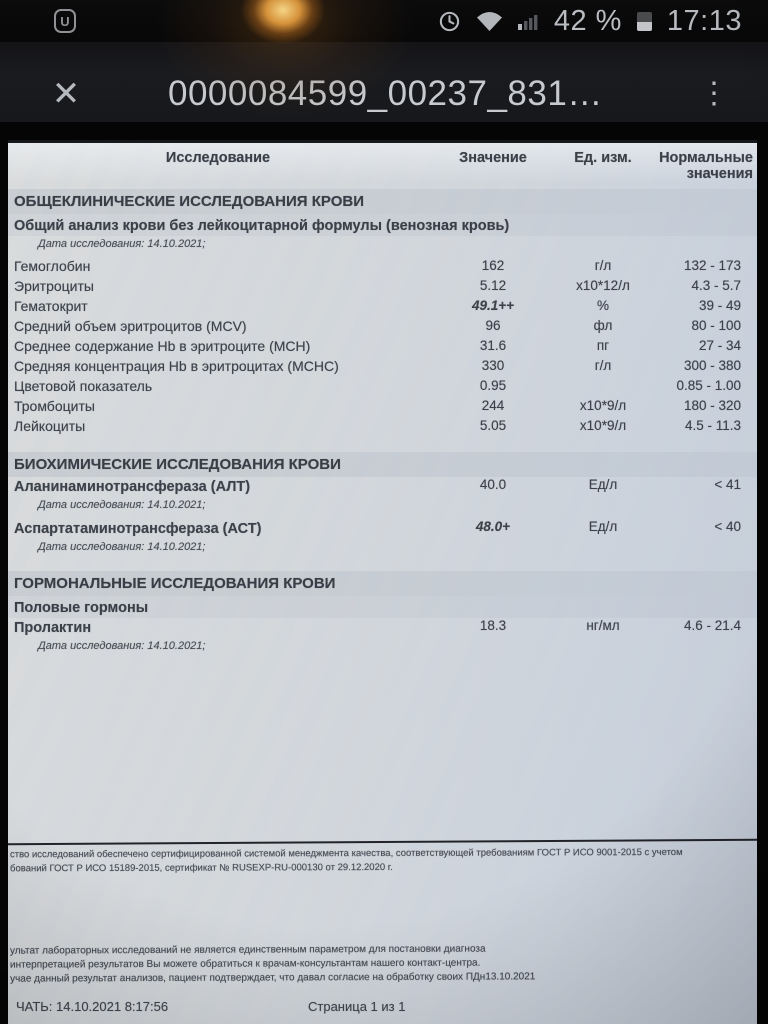 The height and width of the screenshot is (1024, 768). I want to click on pdf-viewer-app-bar: ✕ 0000084599_00237_831… ⋮, so click(384, 82).